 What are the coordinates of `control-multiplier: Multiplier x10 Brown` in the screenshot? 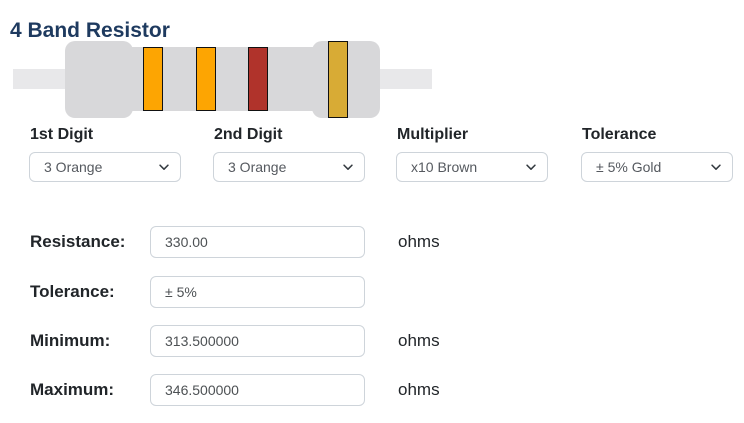 It's located at (472, 154).